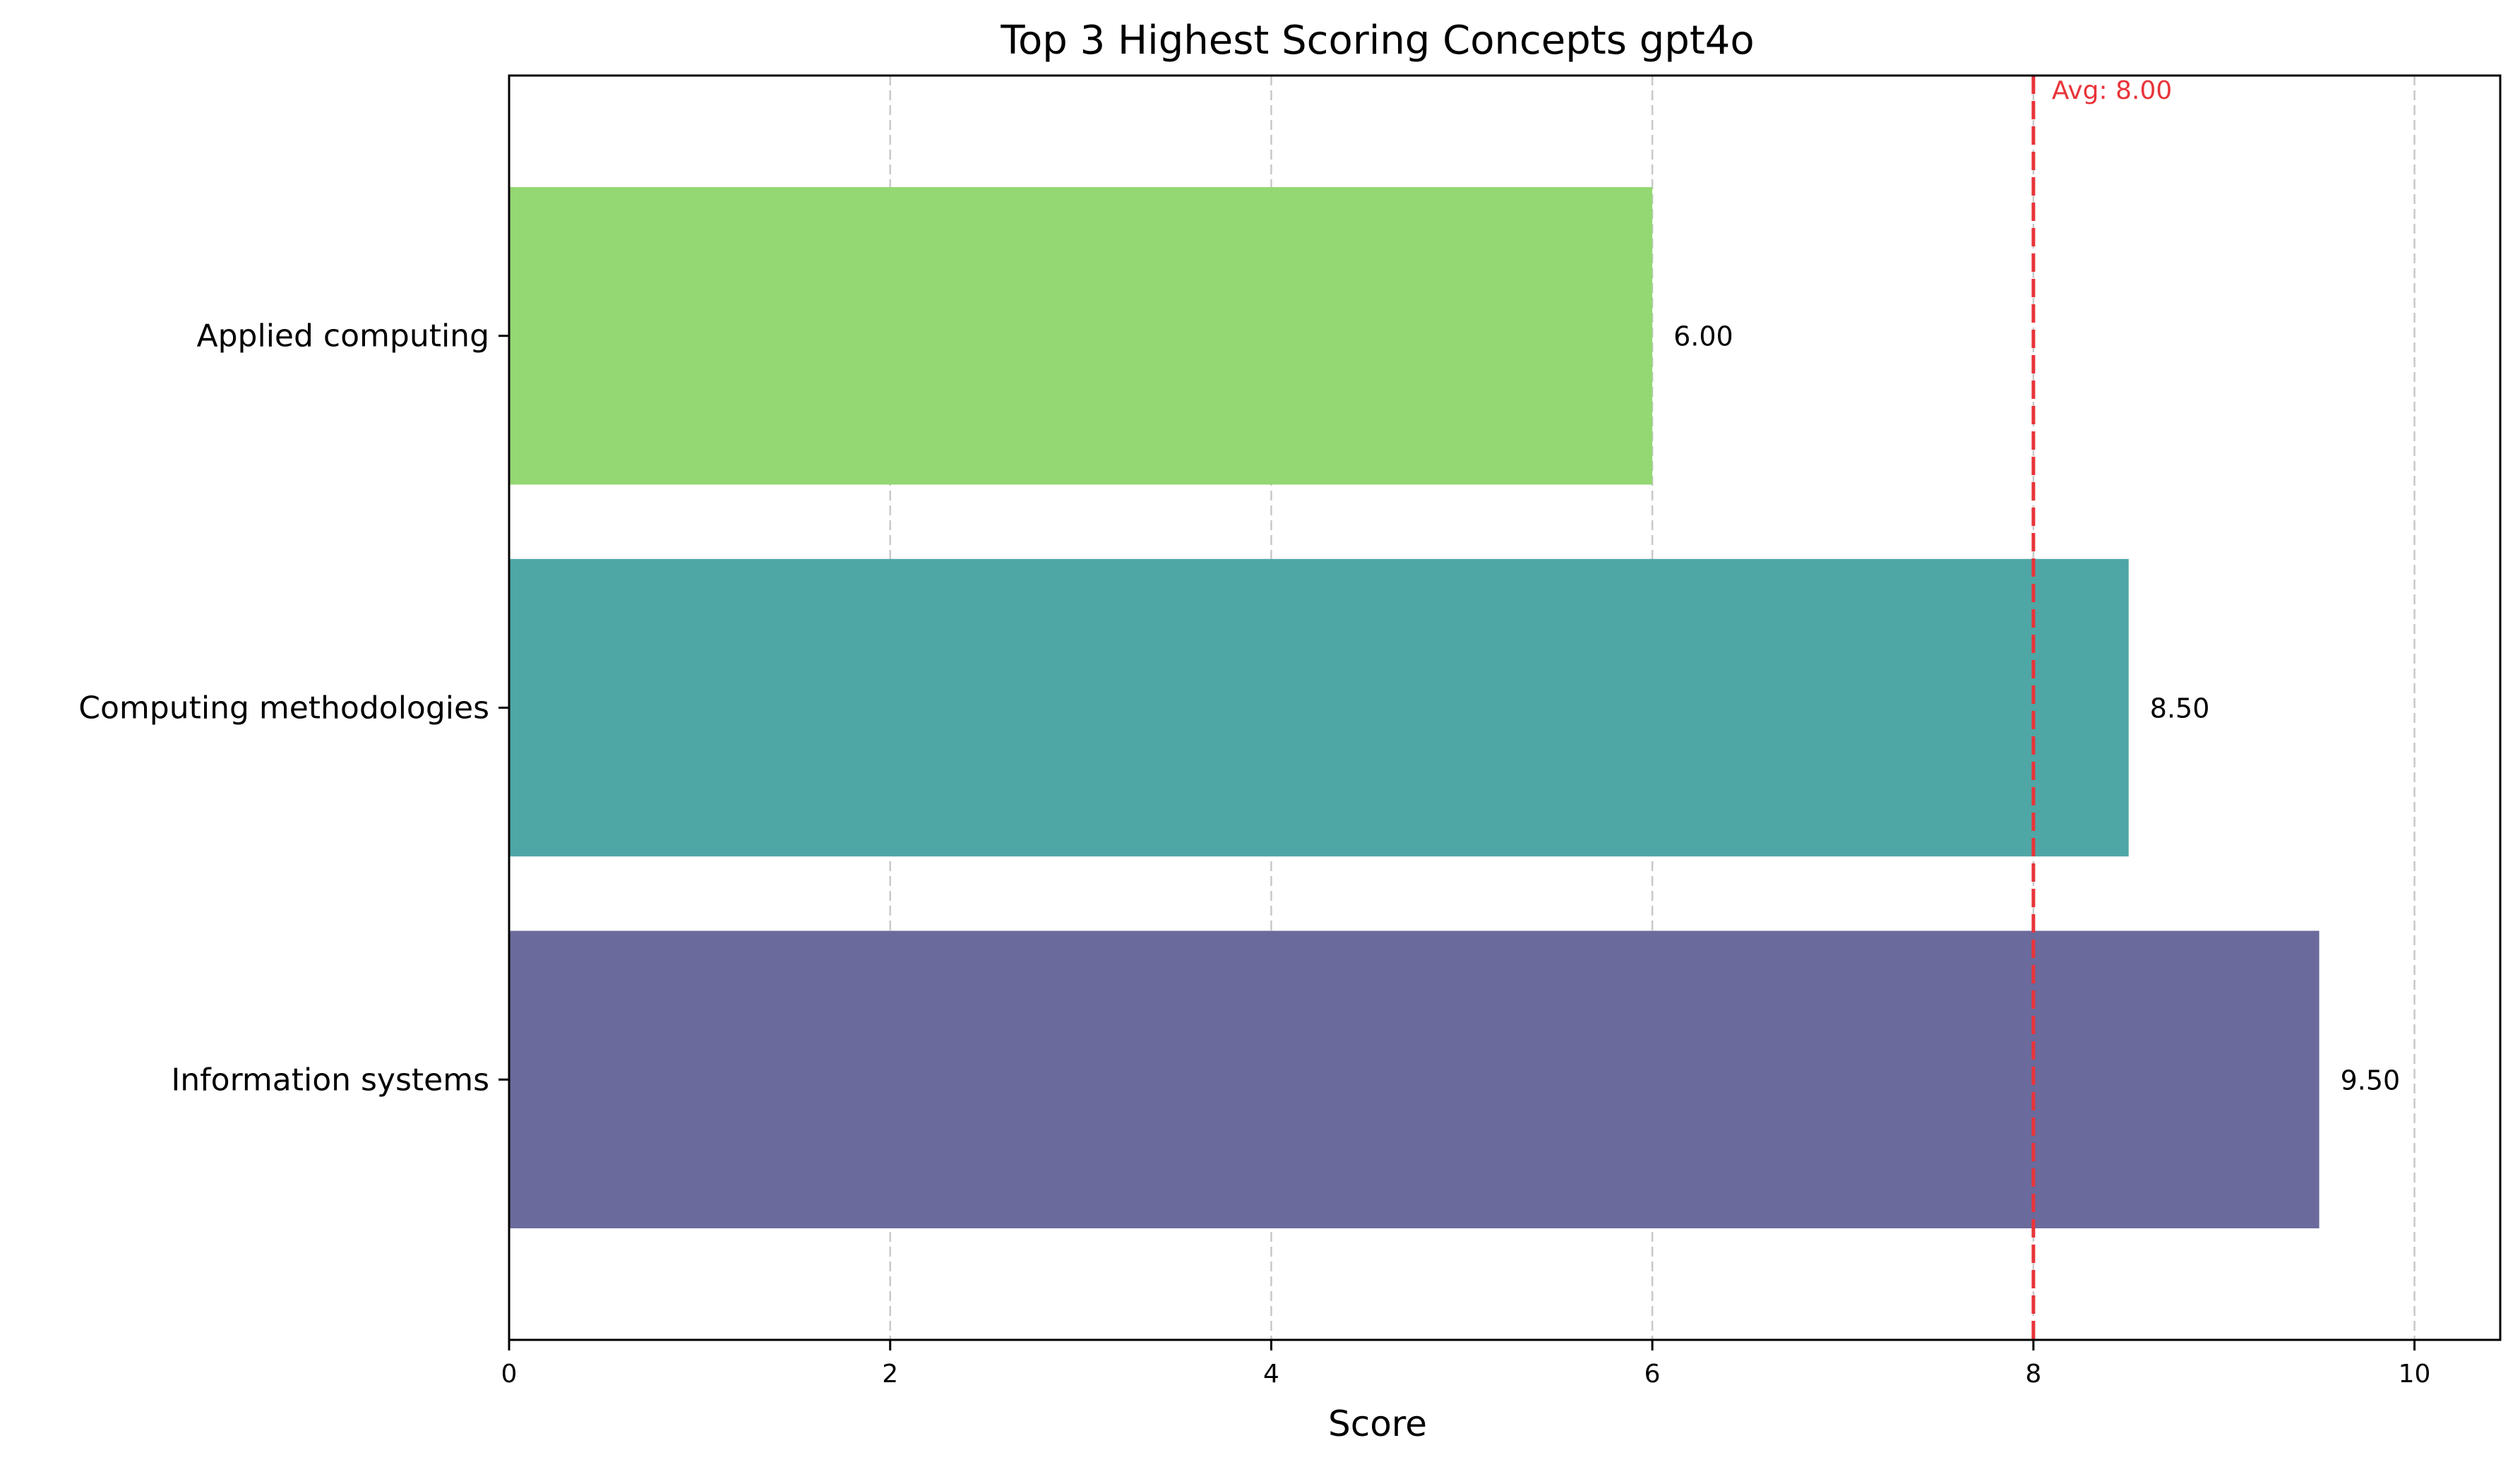 Image resolution: width=2520 pixels, height=1462 pixels. Describe the element at coordinates (2112, 90) in the screenshot. I see `average-label: Avg: 8.00` at that location.